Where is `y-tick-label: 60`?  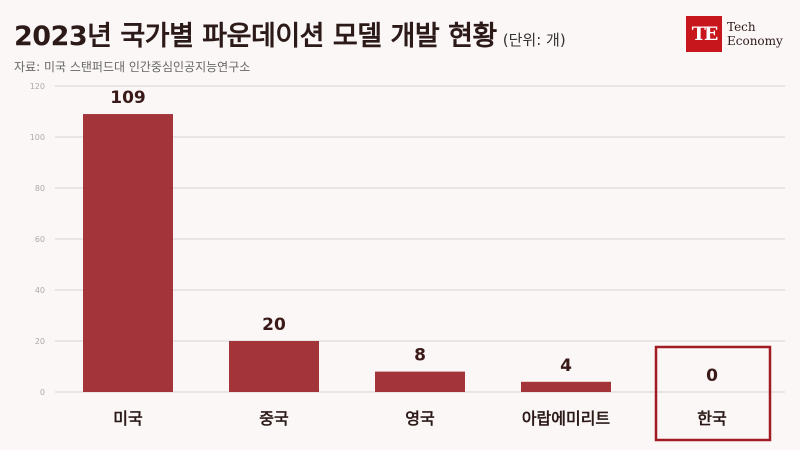
y-tick-label: 60 is located at coordinates (40, 239).